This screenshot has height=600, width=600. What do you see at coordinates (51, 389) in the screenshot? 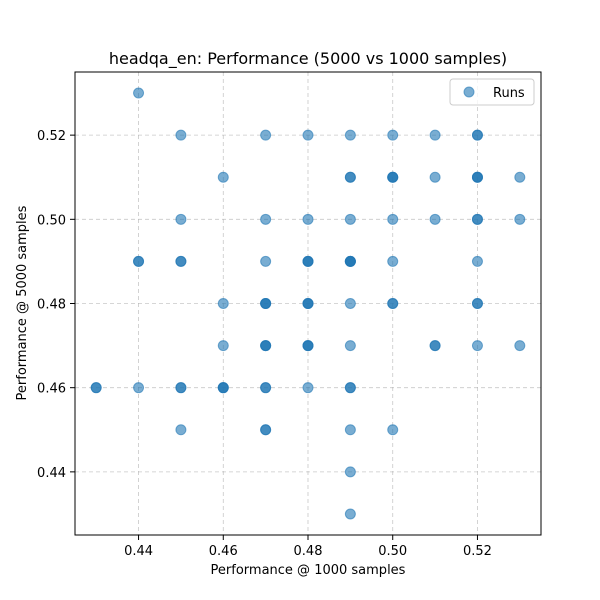
I see `y-tick-label: 0.46` at bounding box center [51, 389].